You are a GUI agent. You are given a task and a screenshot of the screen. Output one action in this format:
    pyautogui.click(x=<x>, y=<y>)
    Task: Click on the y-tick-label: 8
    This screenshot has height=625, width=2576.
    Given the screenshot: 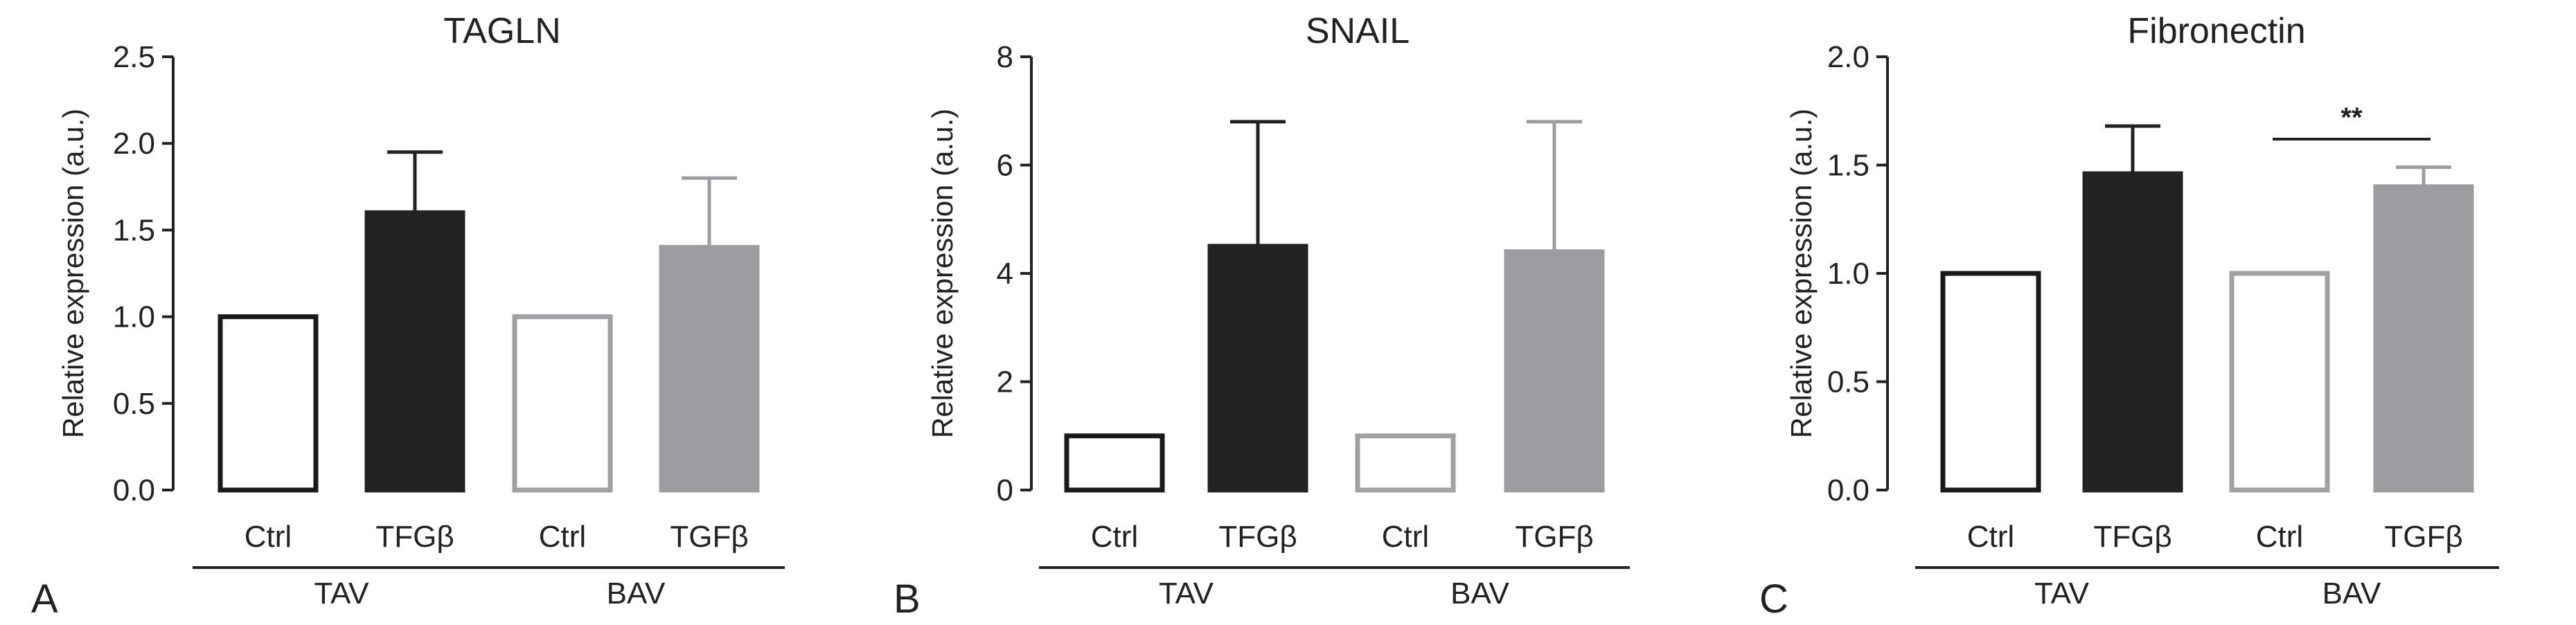 What is the action you would take?
    pyautogui.click(x=1005, y=57)
    